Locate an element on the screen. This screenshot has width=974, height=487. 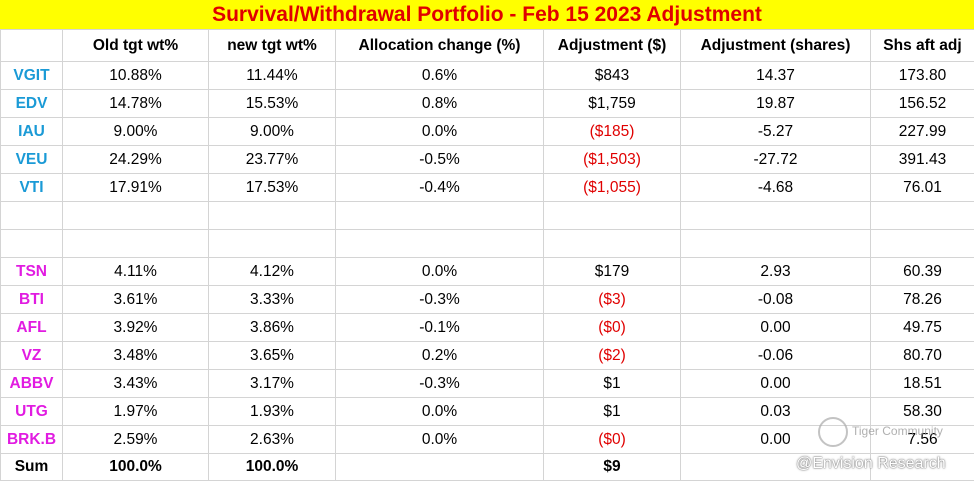
header-cell: Shs aft adj is located at coordinates (922, 45).